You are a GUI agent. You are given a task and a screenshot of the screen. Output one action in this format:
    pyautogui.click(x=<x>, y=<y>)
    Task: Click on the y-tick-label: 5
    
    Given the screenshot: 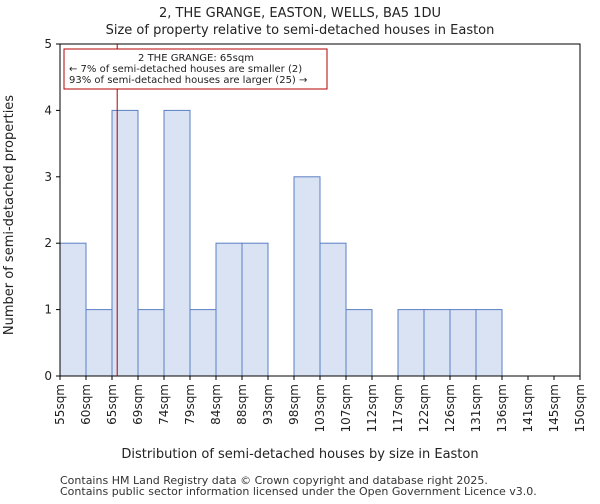 What is the action you would take?
    pyautogui.click(x=48, y=44)
    